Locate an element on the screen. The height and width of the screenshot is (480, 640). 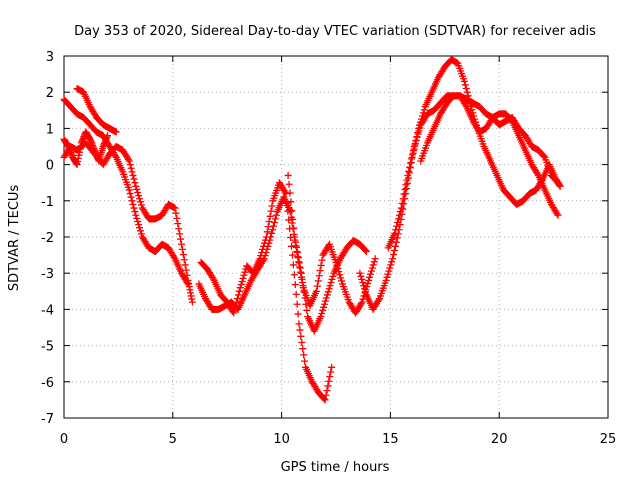
x-tick-label: 25 is located at coordinates (608, 439).